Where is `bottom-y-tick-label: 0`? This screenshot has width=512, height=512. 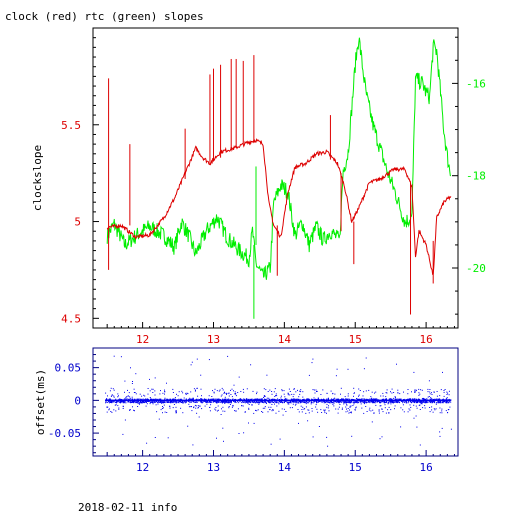
bottom-y-tick-label: 0 is located at coordinates (77, 400).